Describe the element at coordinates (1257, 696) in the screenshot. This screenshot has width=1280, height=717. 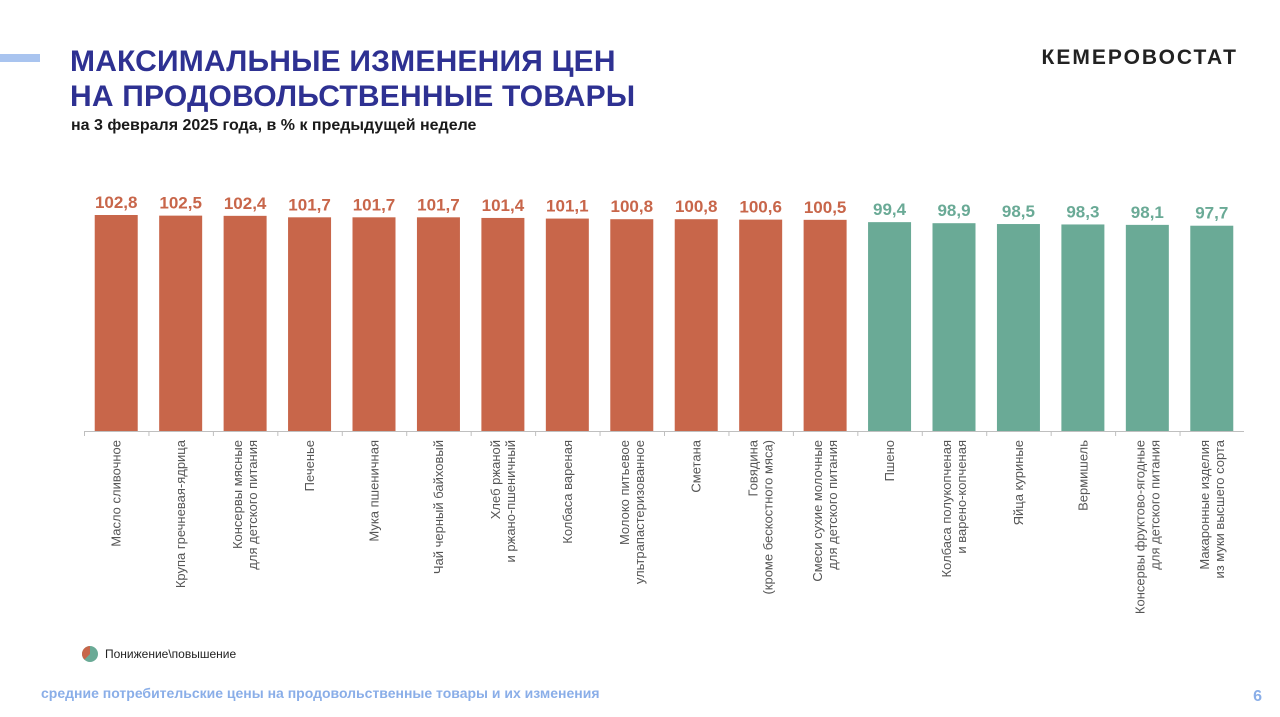
I see `page-number: 6` at that location.